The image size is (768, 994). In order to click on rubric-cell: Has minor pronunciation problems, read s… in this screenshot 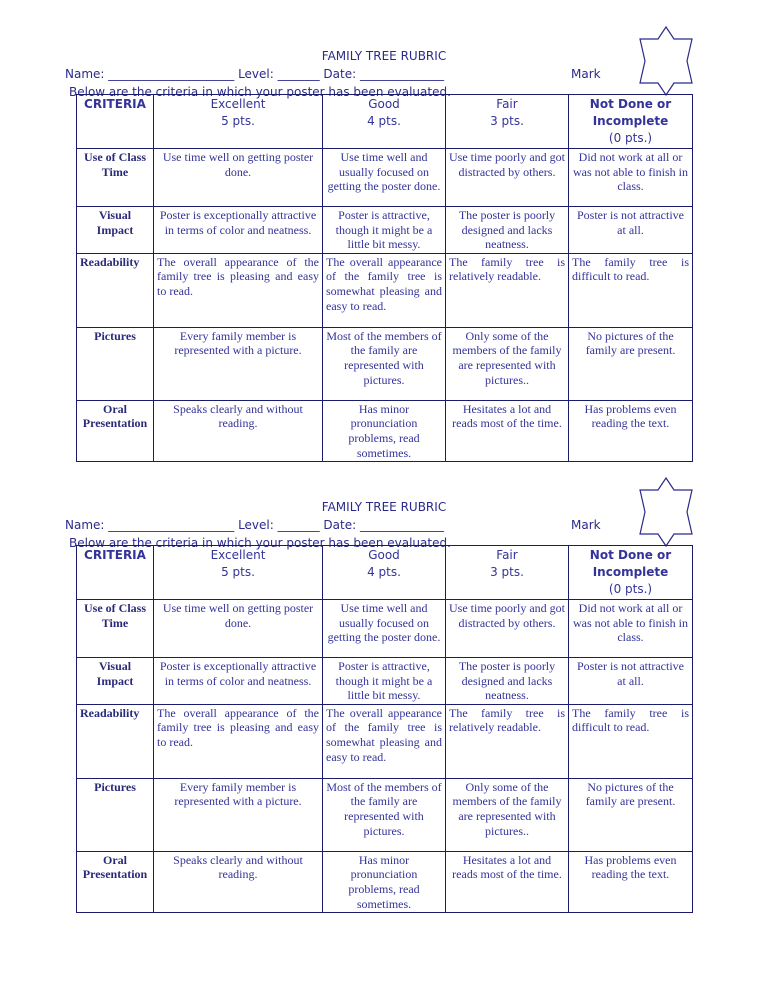, I will do `click(384, 882)`.